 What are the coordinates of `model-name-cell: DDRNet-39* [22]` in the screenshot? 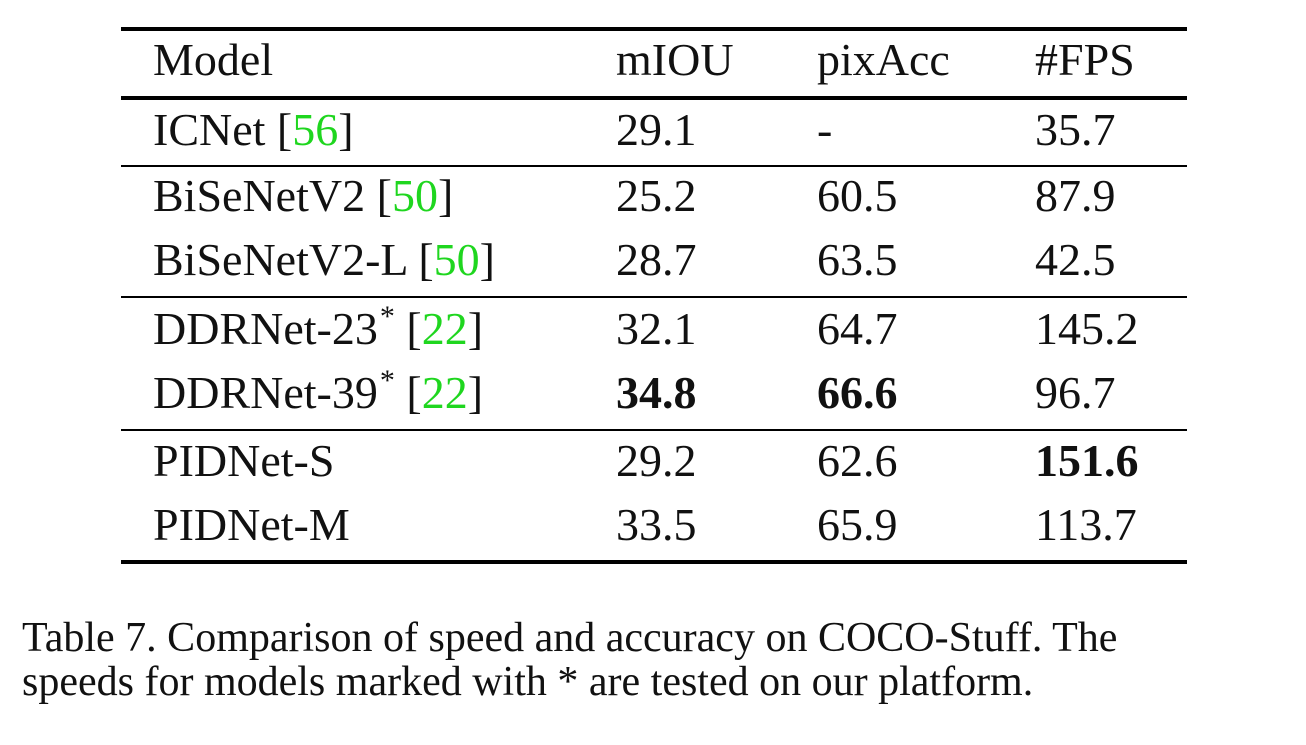 It's located at (318, 391).